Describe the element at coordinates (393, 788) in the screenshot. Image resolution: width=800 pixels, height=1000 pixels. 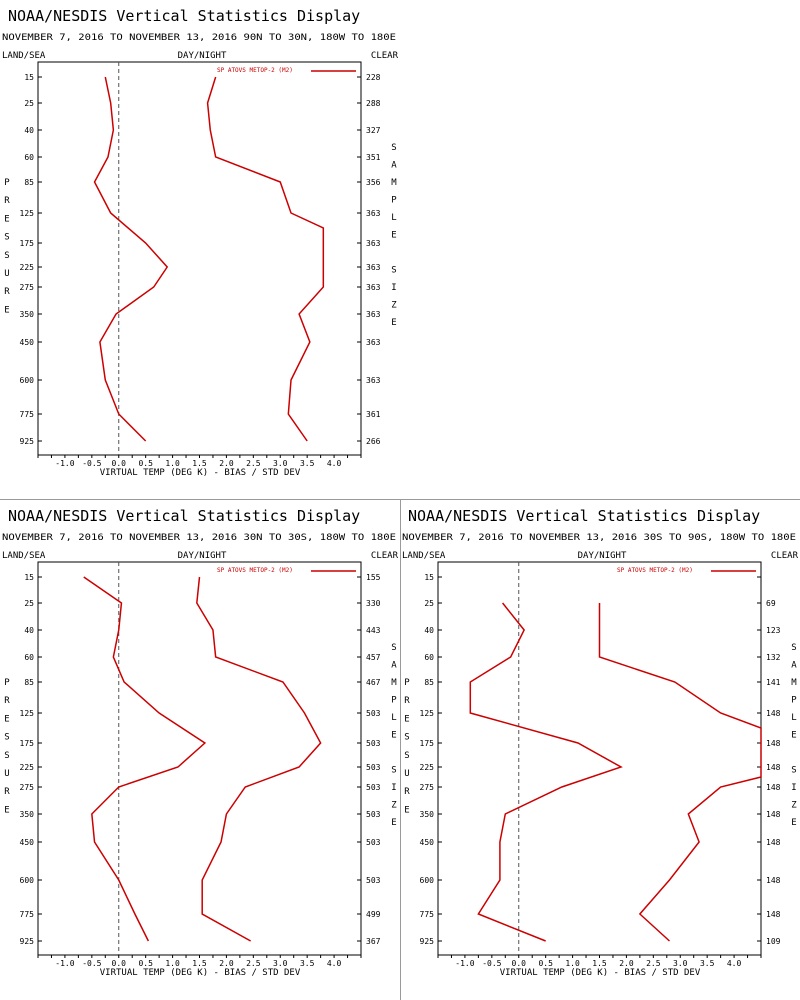
I see `right-axis-label-letter: I` at that location.